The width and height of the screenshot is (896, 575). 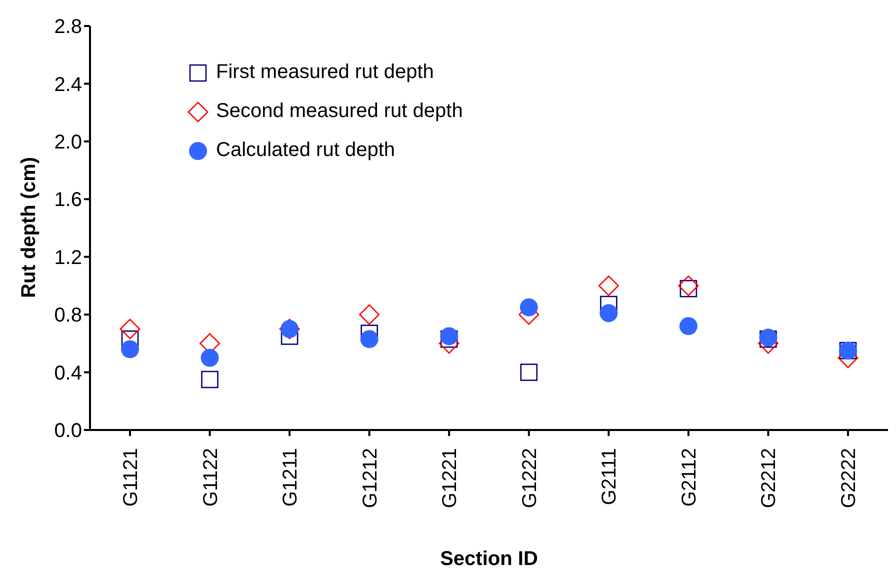 I want to click on x-tick-label: G1221, so click(x=450, y=478).